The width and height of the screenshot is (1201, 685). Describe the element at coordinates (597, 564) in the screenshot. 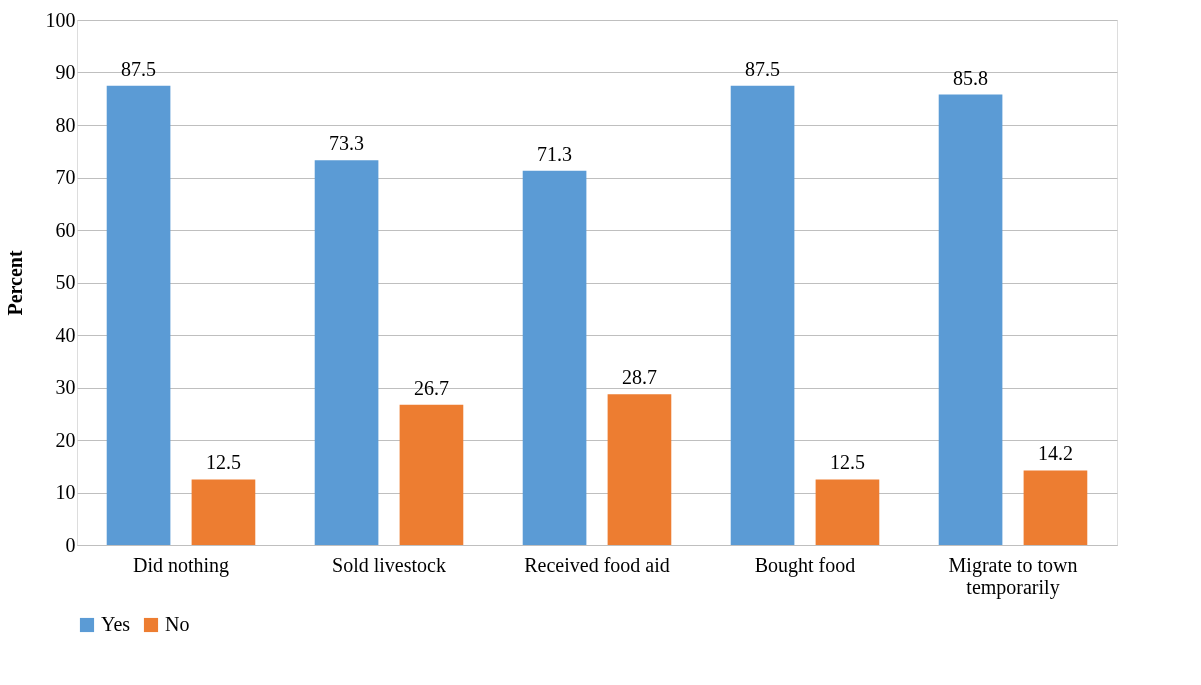

I see `x-tick-label: Received food aid` at that location.